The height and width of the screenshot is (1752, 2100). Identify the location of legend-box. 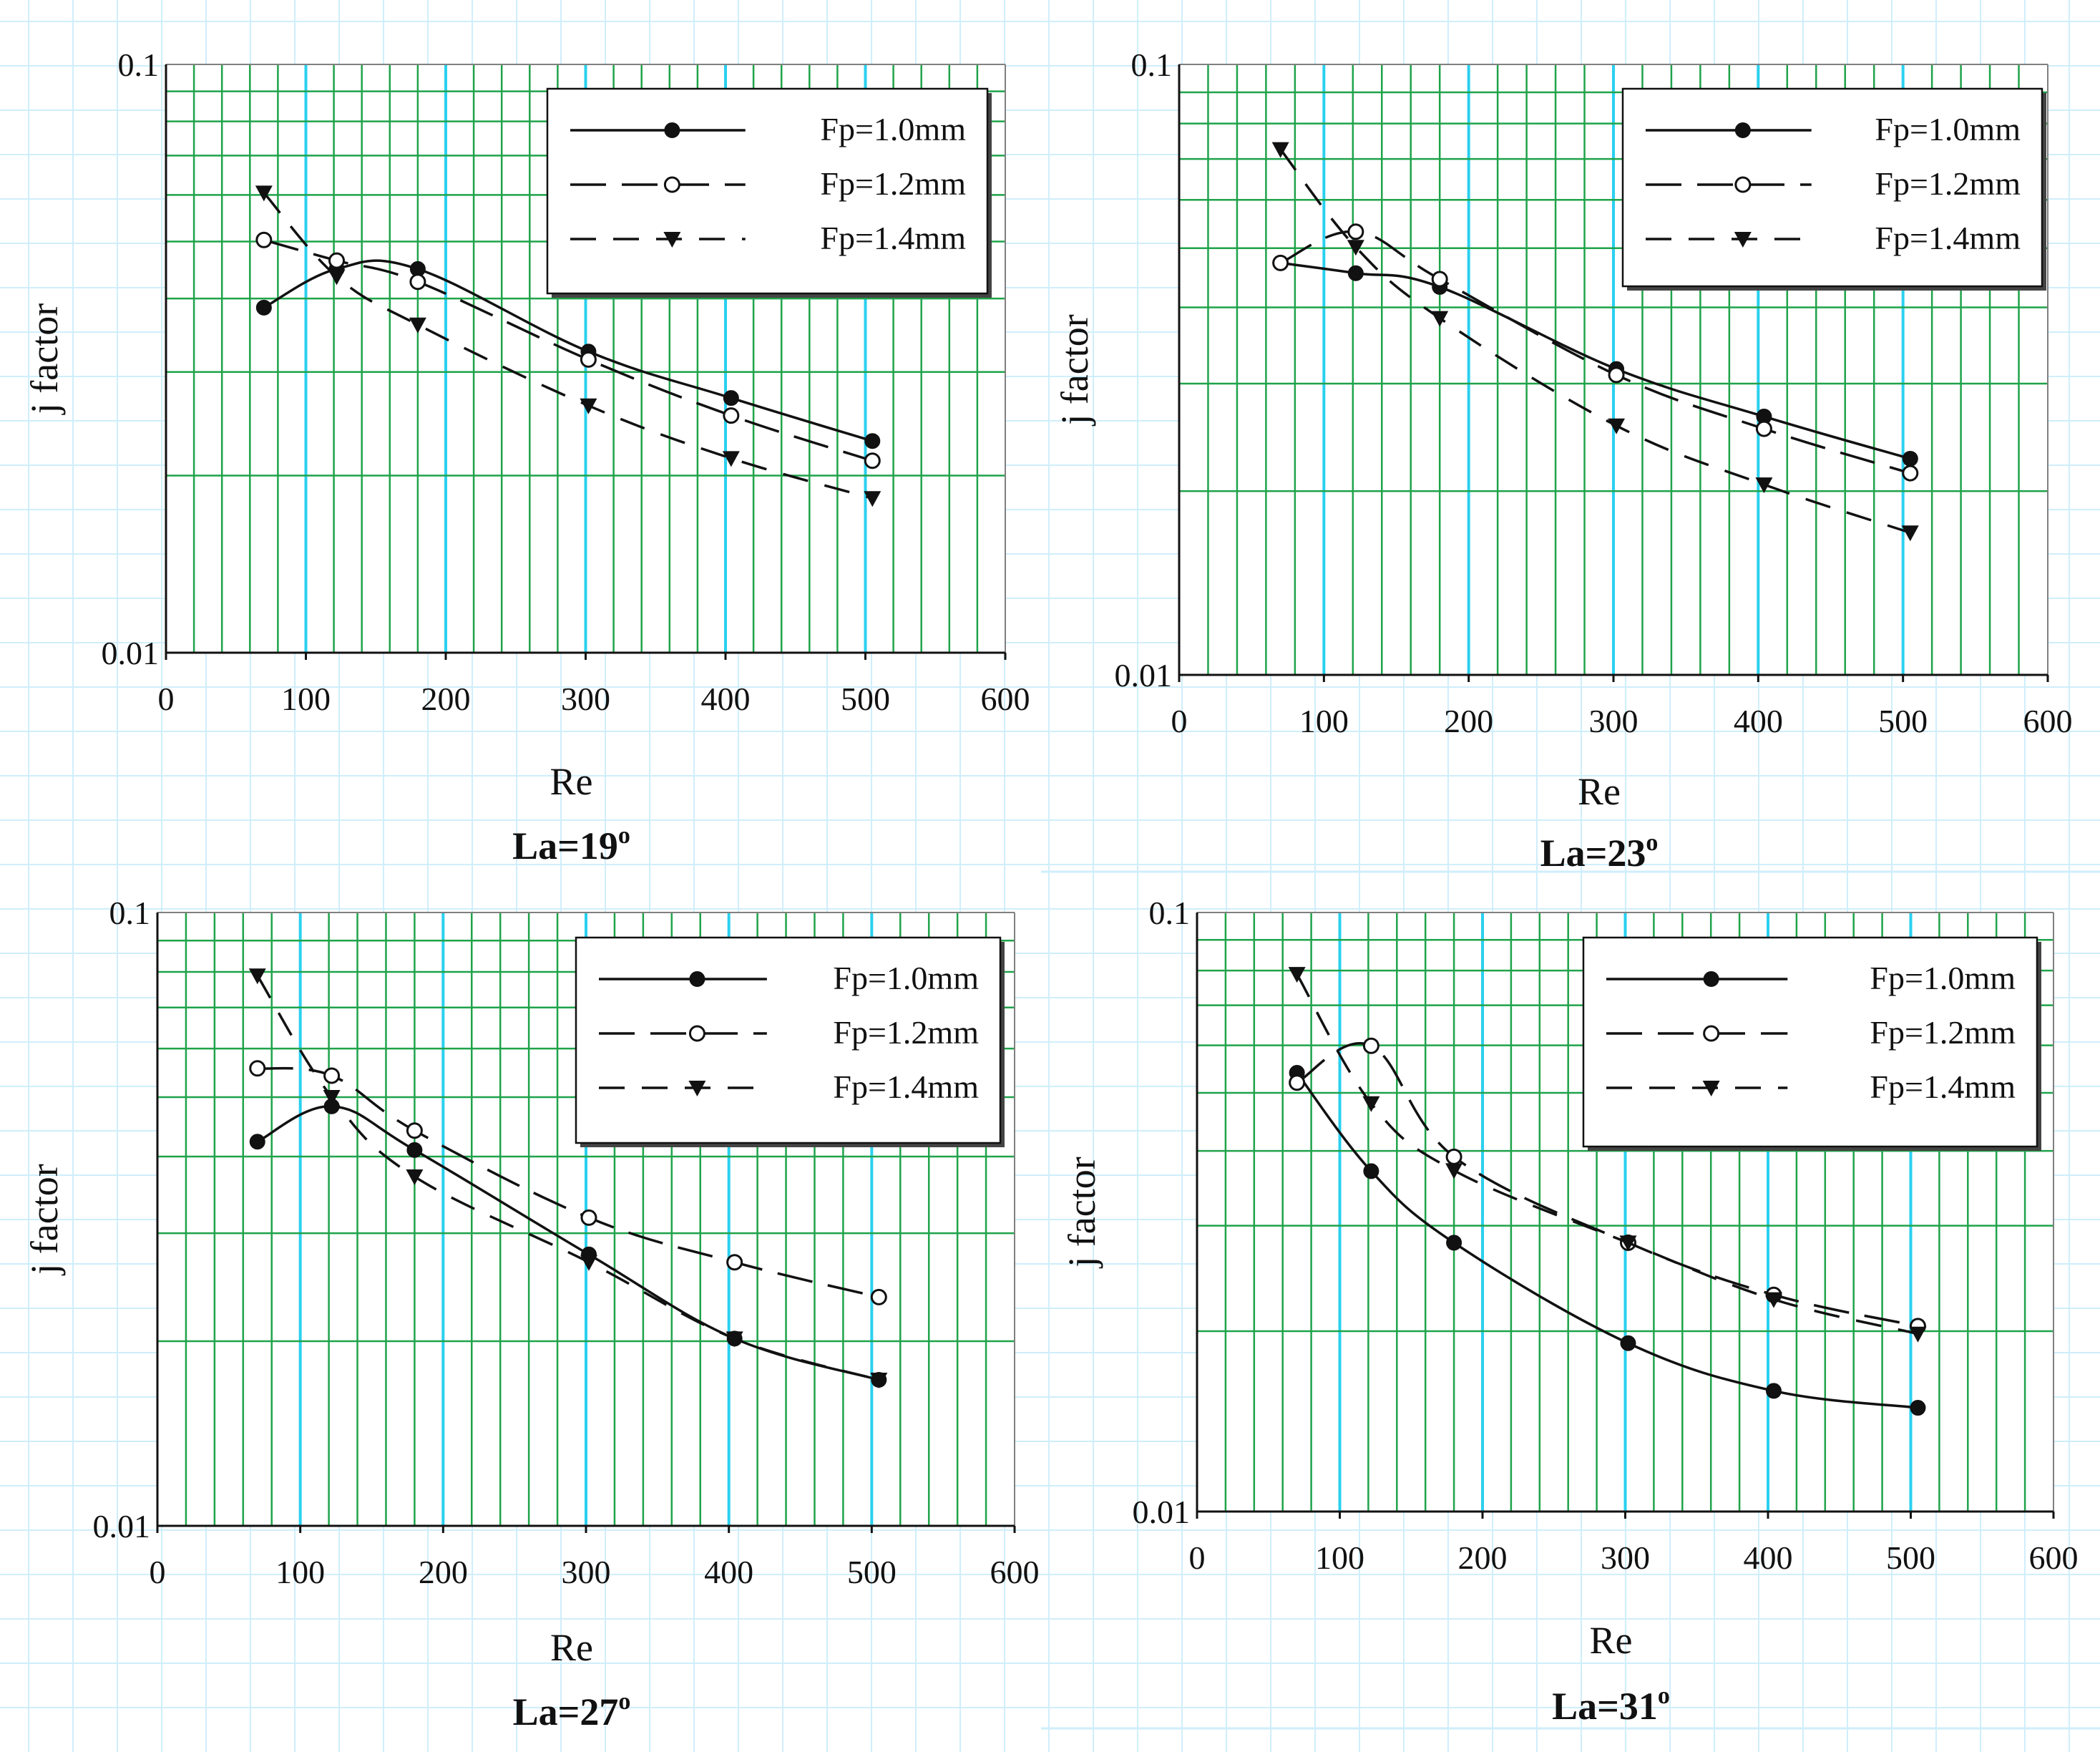
(788, 1040).